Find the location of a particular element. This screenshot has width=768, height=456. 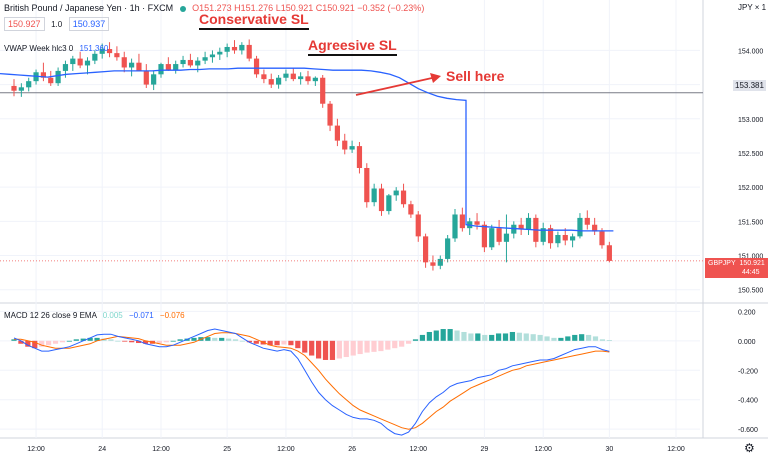

sell-price-button: 150.927 is located at coordinates (24, 24).